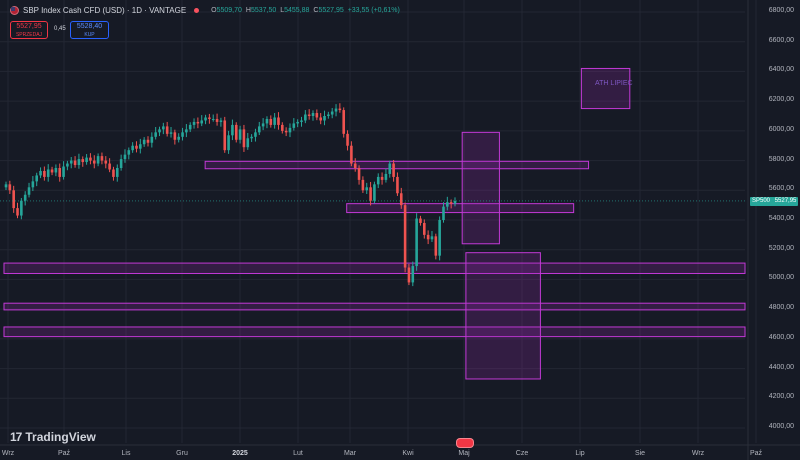  I want to click on price-axis-label: 4400,00, so click(781, 367).